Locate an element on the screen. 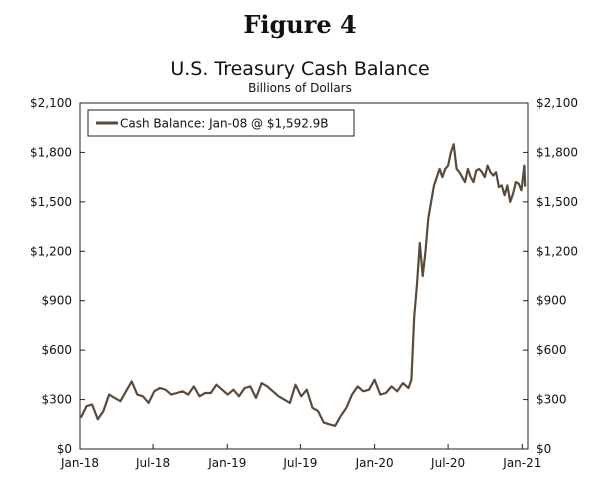 This screenshot has width=600, height=485. y-tick-label-left: $1,200 is located at coordinates (51, 251).